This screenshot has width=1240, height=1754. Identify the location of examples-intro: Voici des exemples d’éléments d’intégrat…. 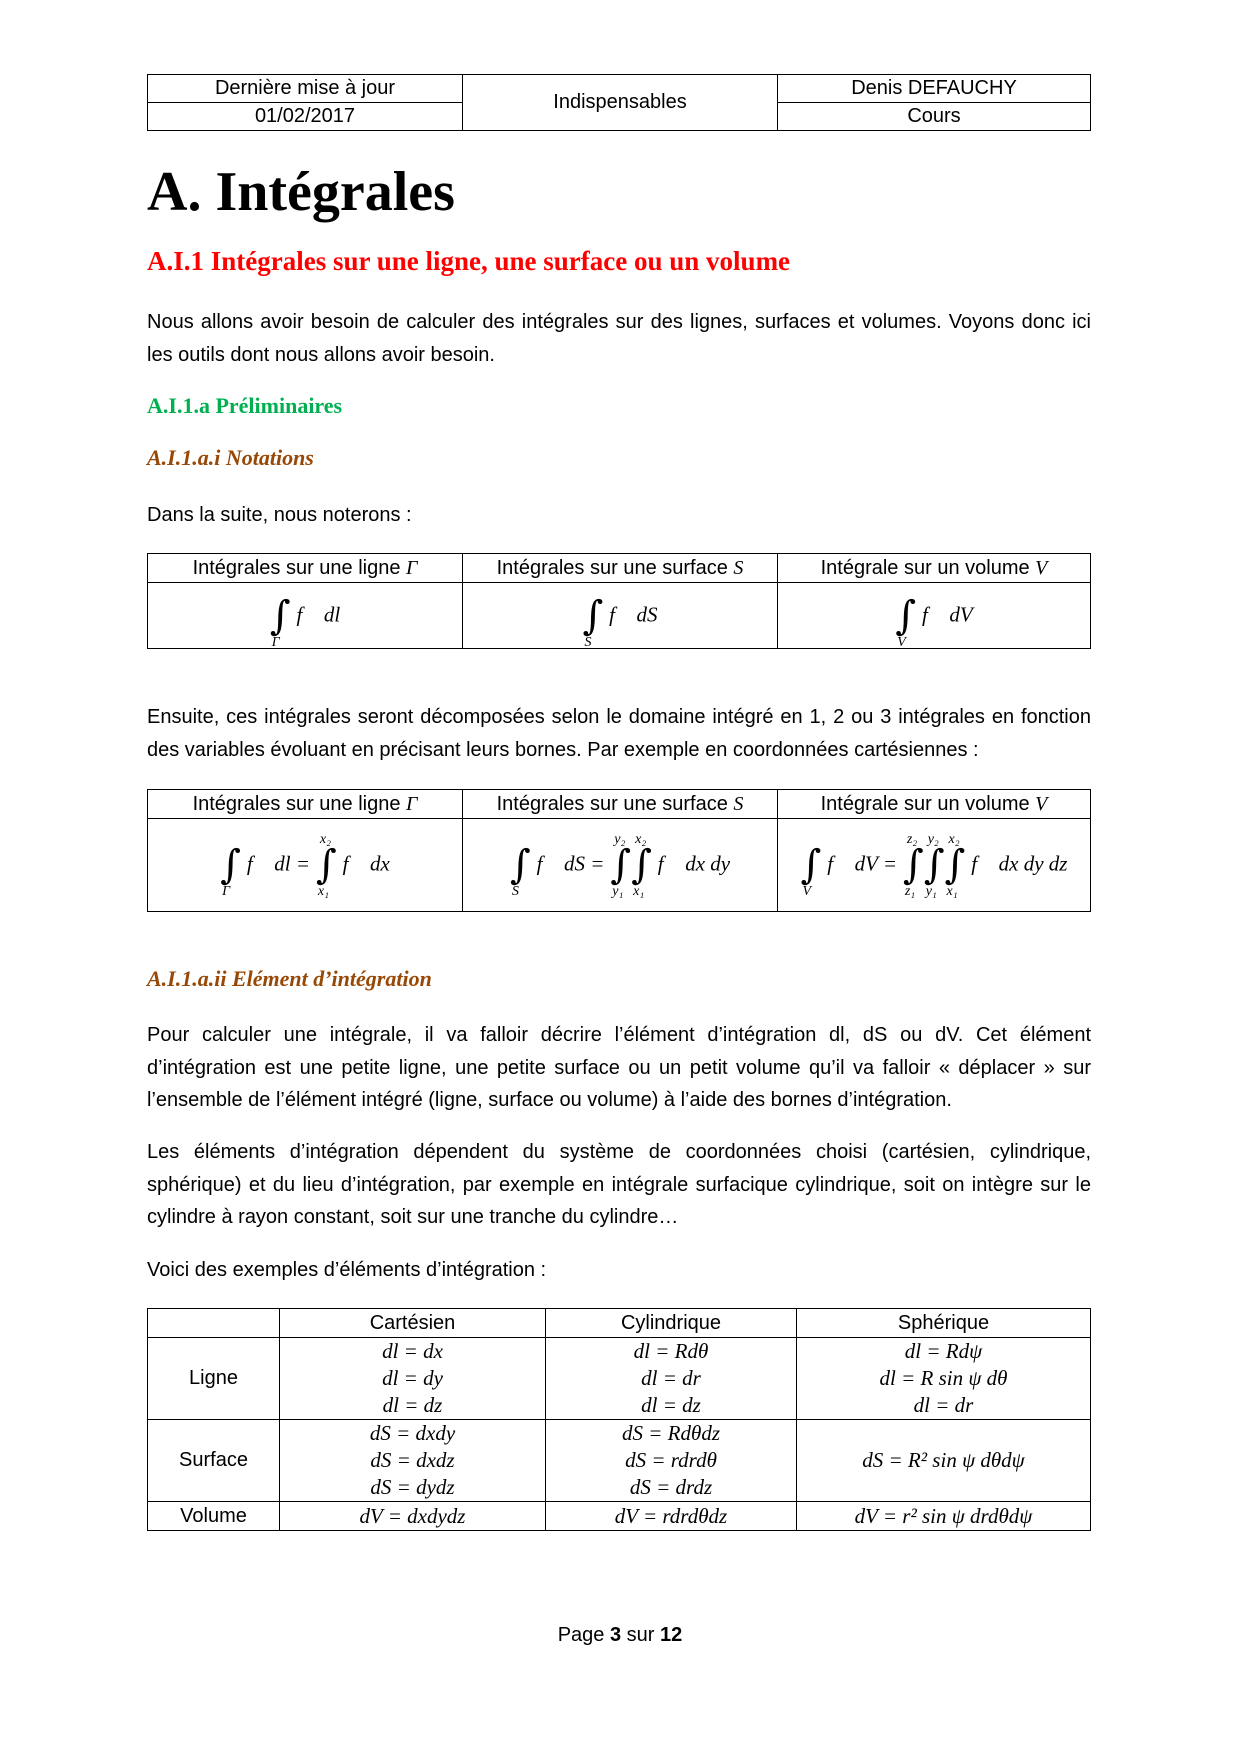
(347, 1270).